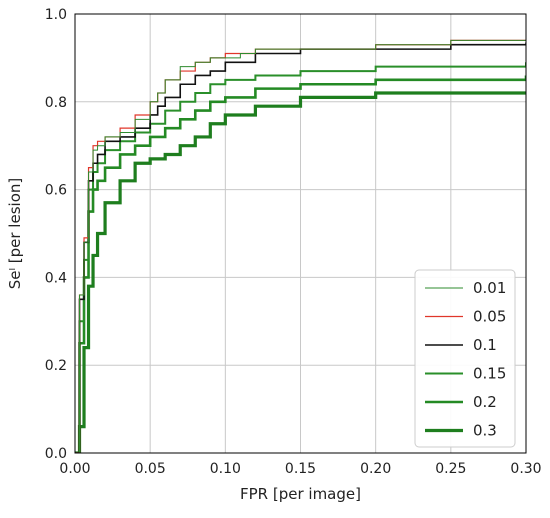  I want to click on legend-label: 0.01, so click(489, 288).